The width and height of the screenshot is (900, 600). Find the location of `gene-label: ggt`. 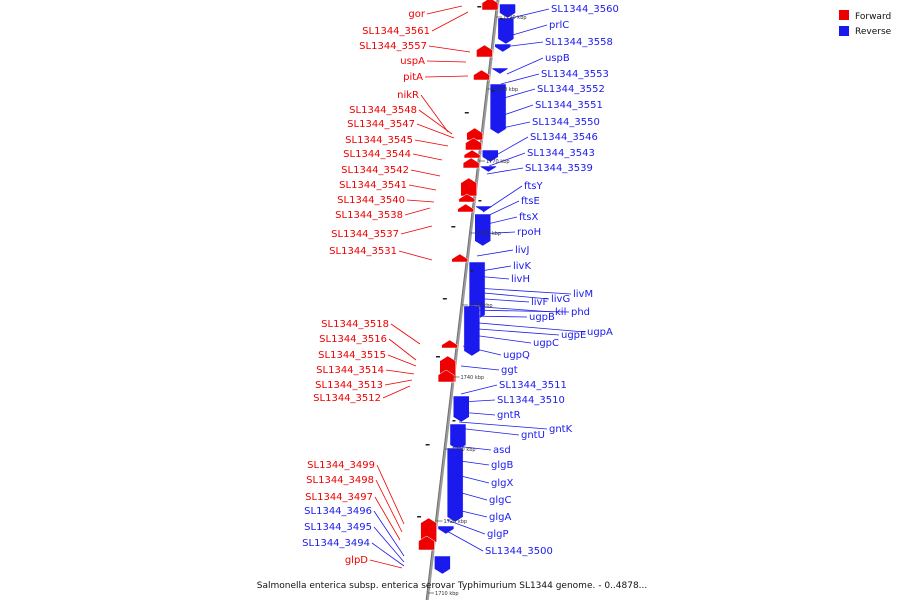

gene-label: ggt is located at coordinates (509, 370).